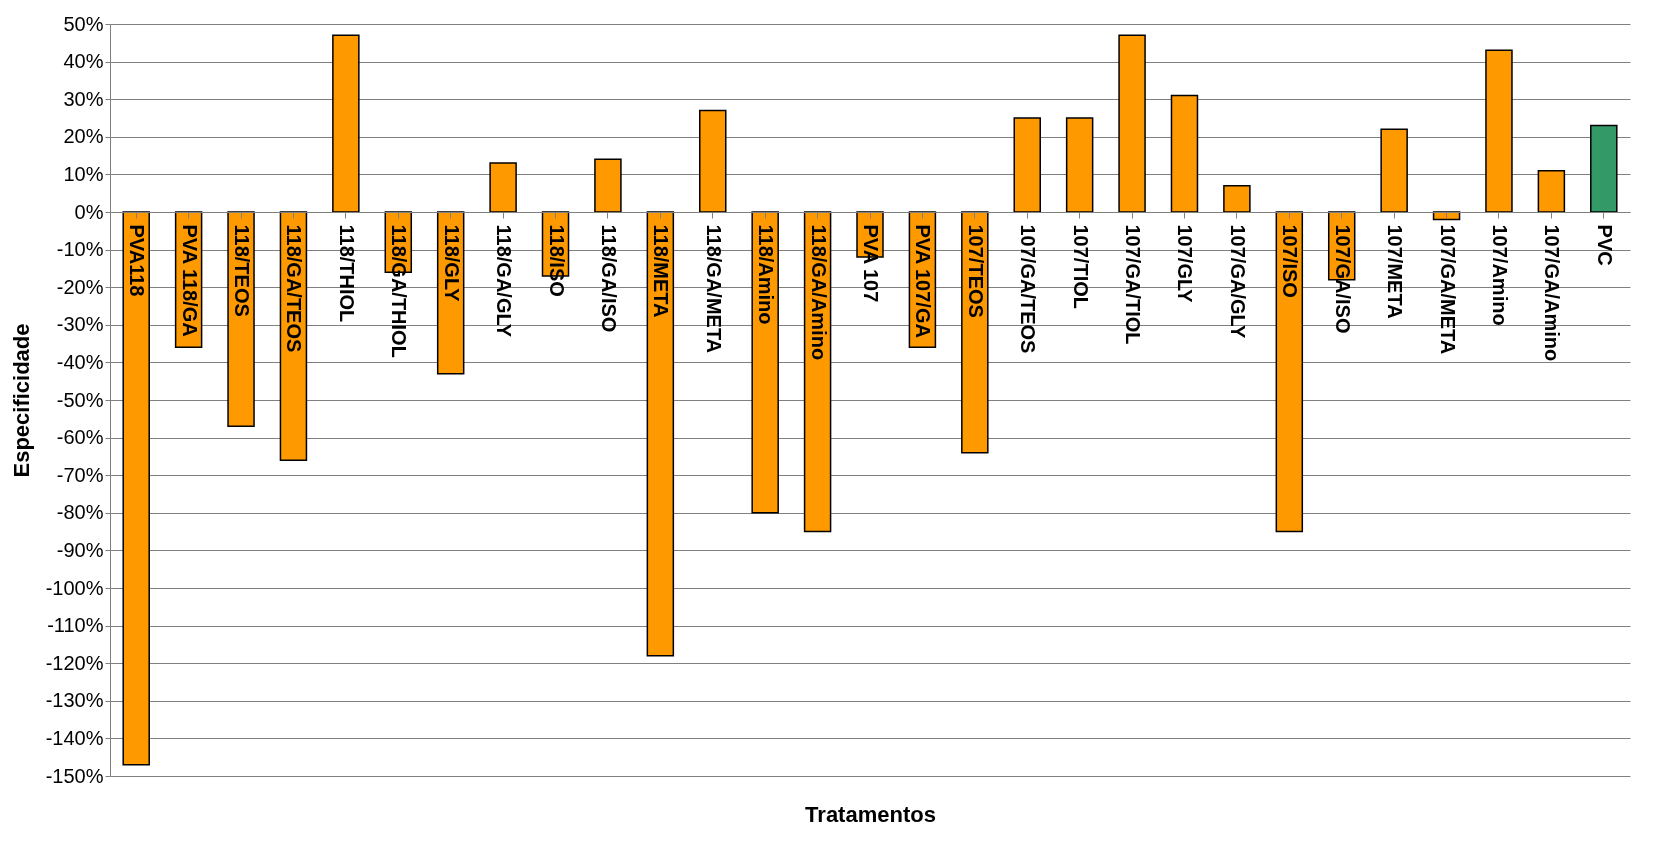  Describe the element at coordinates (1185, 264) in the screenshot. I see `x-tick-label: 107/GLY` at that location.